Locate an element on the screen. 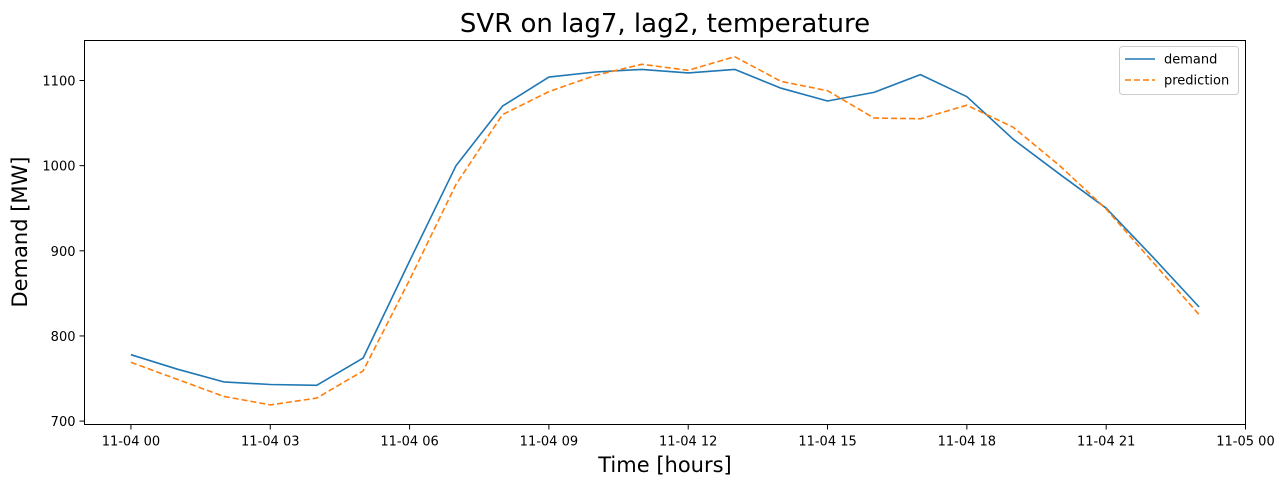  x-tick-label: 11-04 18 is located at coordinates (967, 442).